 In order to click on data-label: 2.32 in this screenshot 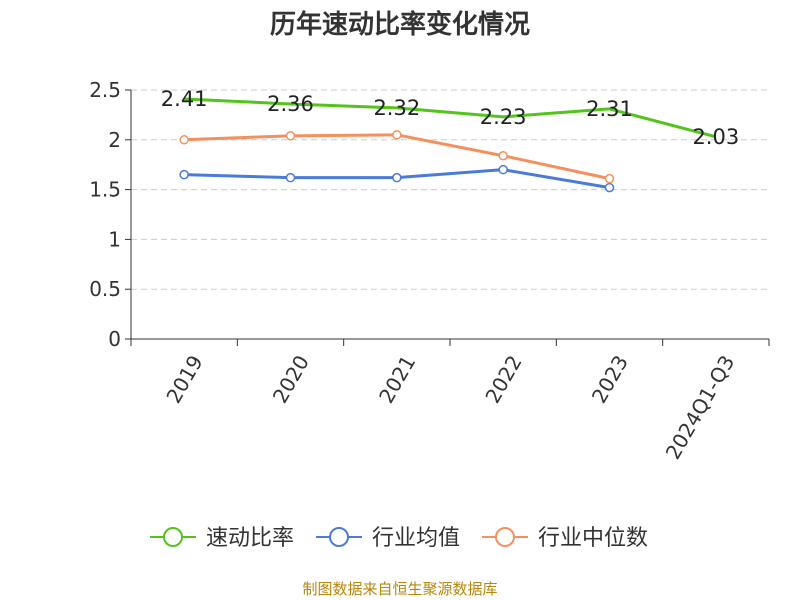, I will do `click(396, 108)`.